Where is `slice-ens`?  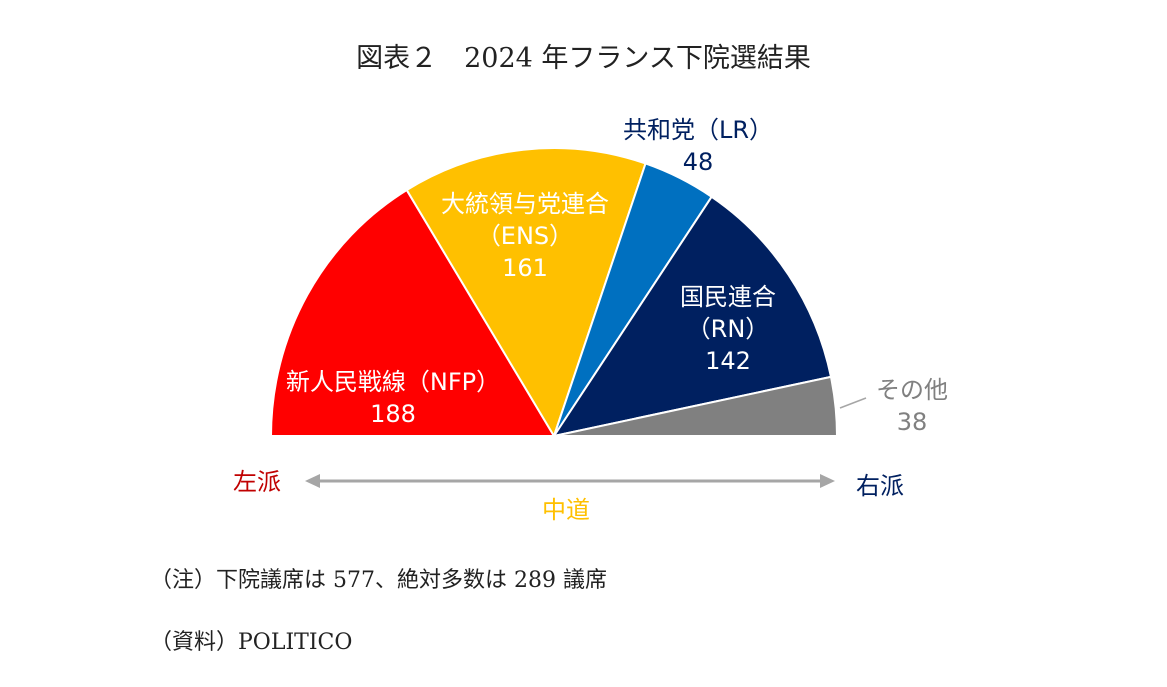 slice-ens is located at coordinates (526, 293).